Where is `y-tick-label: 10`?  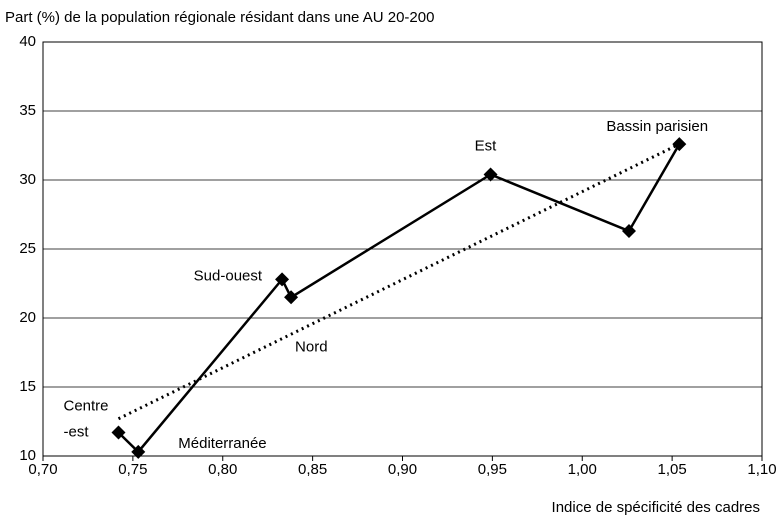 y-tick-label: 10 is located at coordinates (27, 455).